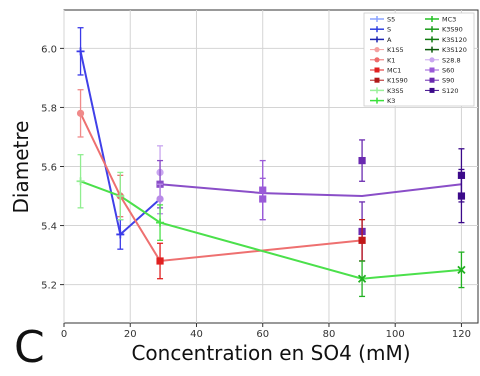  Describe the element at coordinates (451, 60) in the screenshot. I see `legend-label: S28.8` at that location.